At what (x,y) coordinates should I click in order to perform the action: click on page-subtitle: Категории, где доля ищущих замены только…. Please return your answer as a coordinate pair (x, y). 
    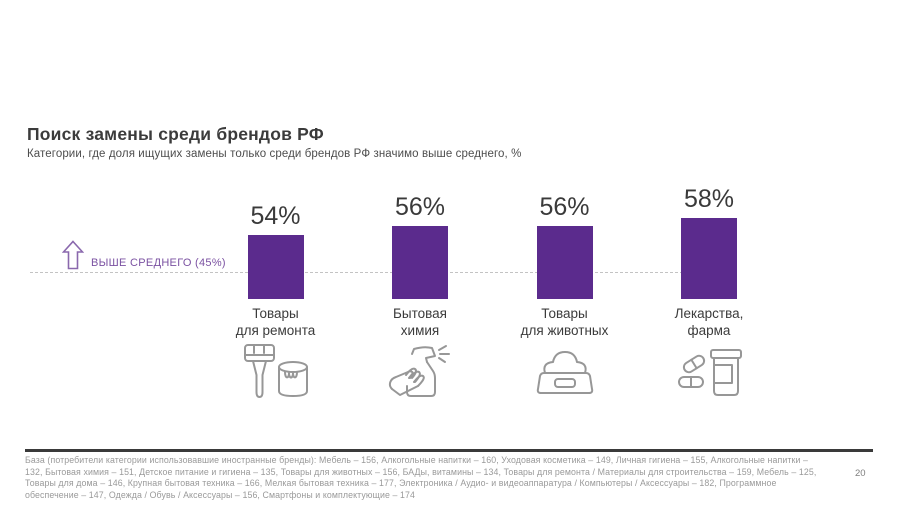
    Looking at the image, I should click on (274, 154).